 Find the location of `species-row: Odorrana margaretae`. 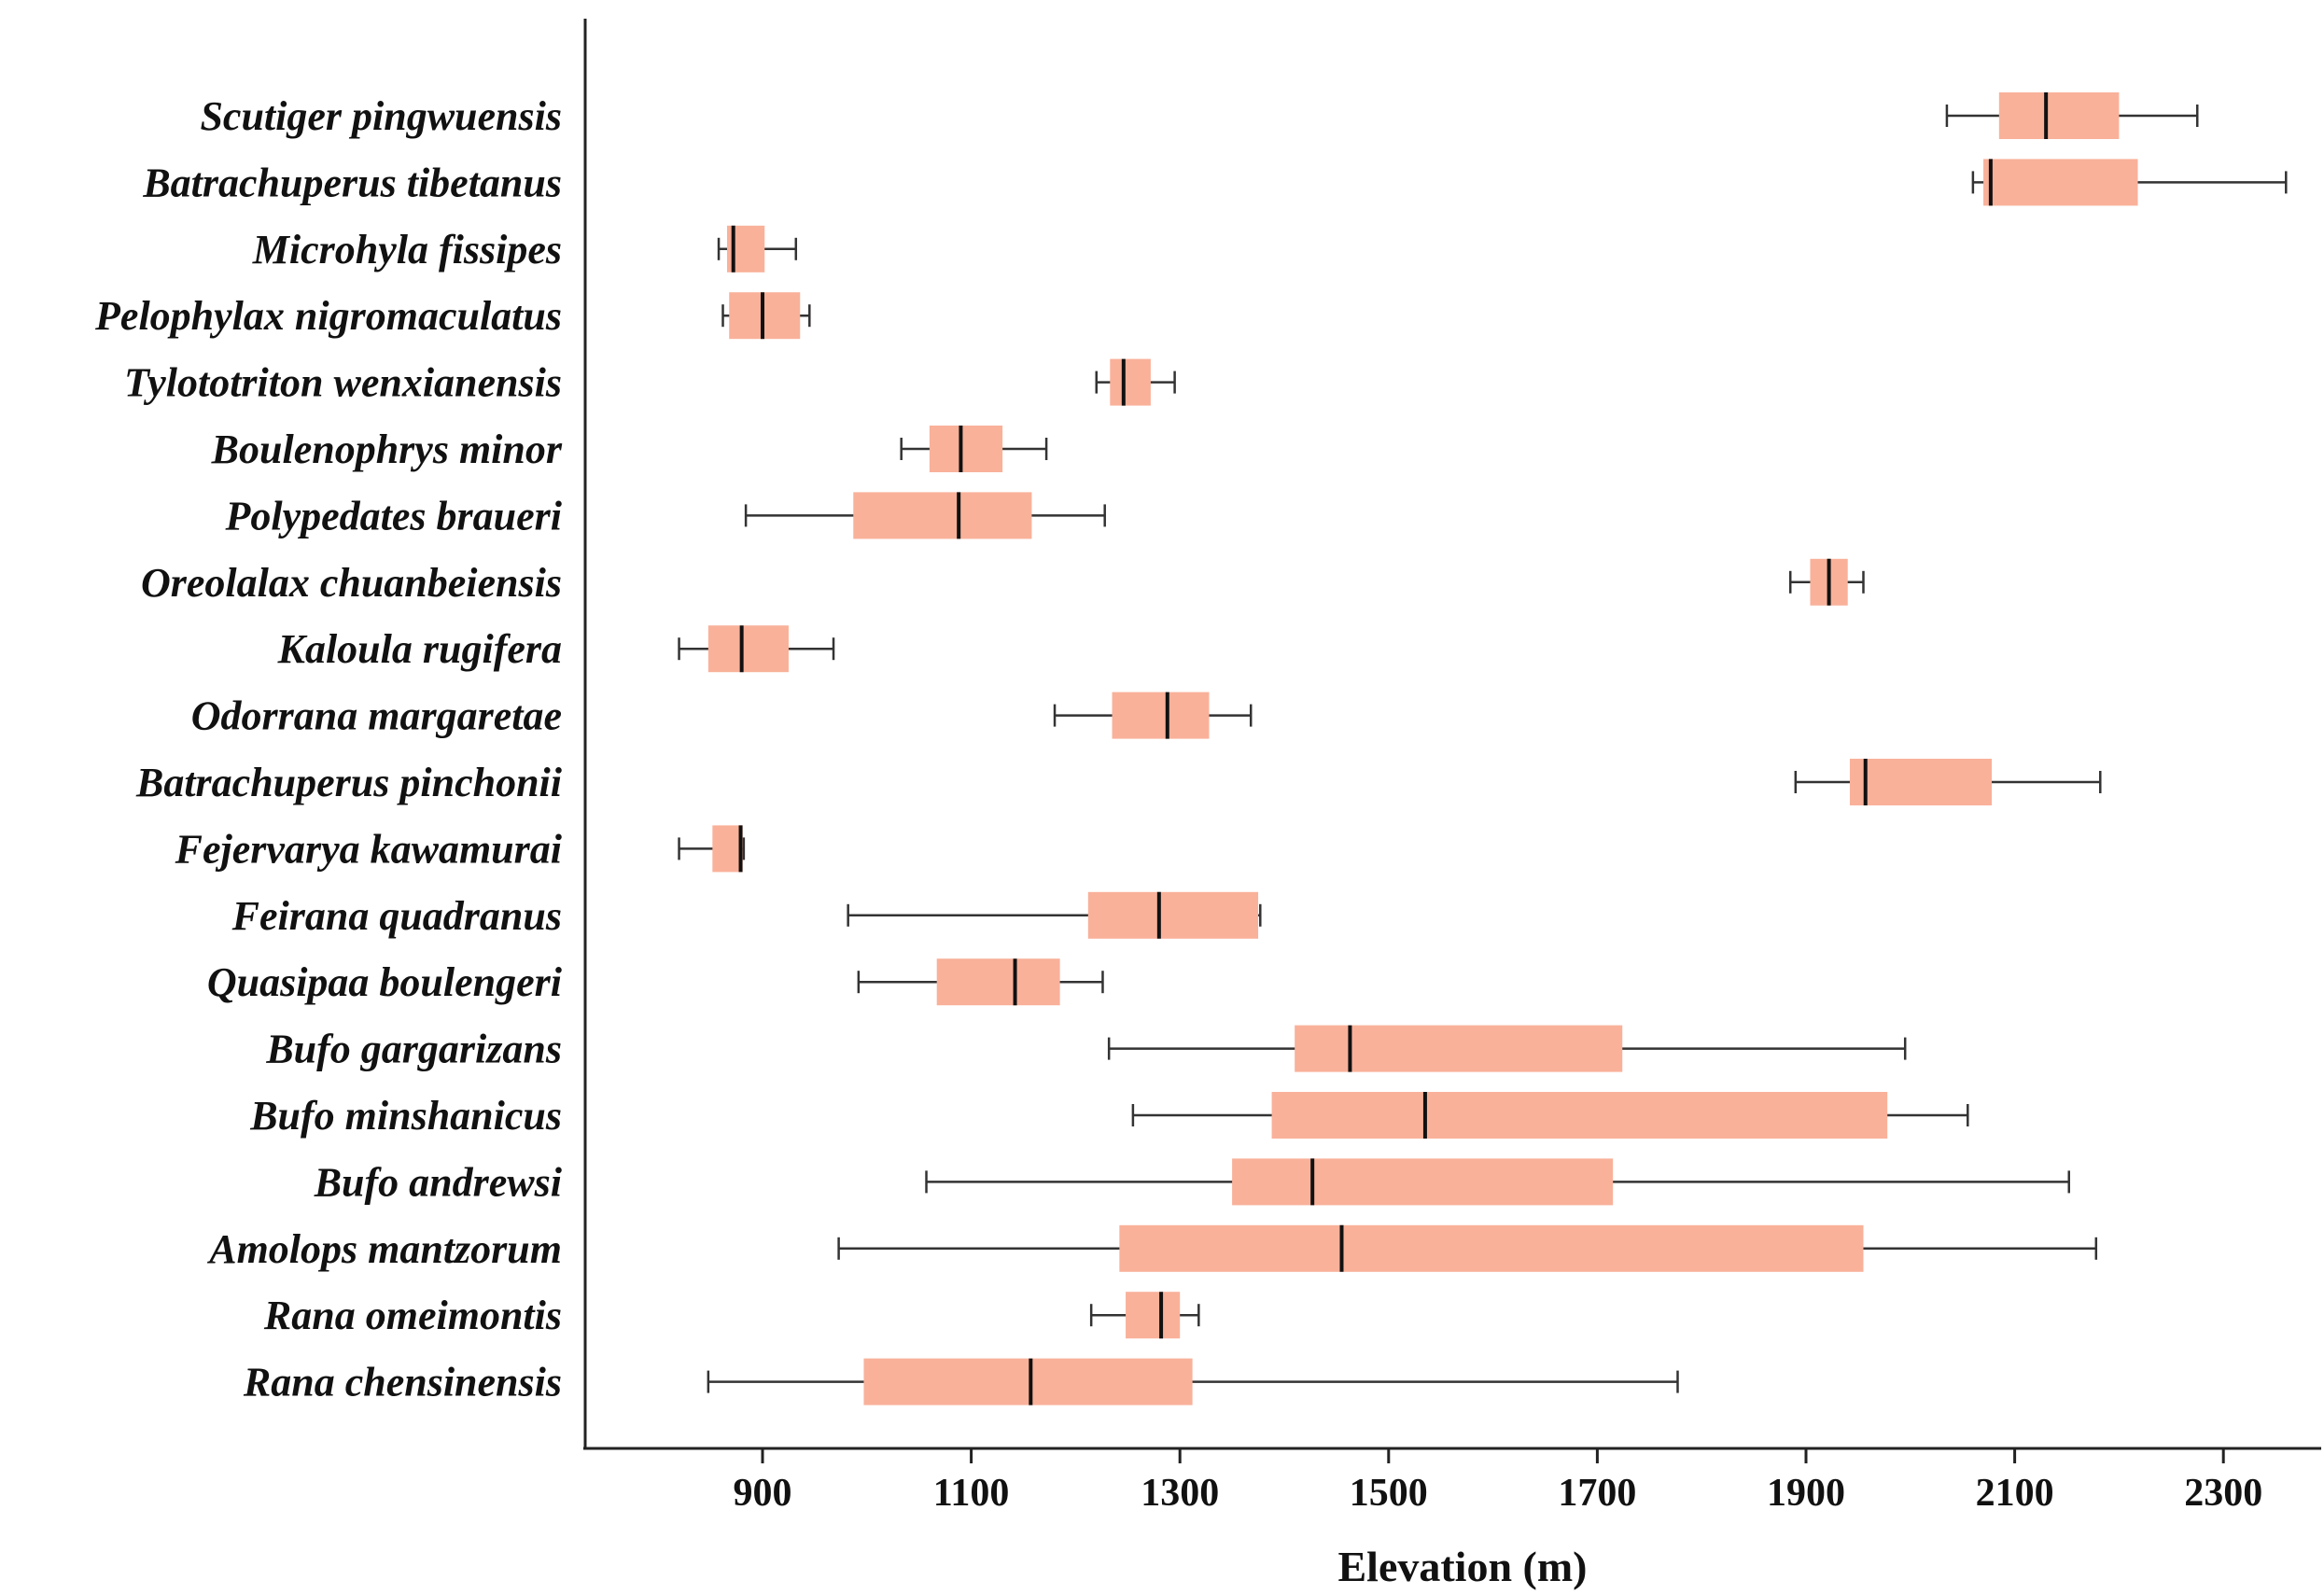

species-row: Odorrana margaretae is located at coordinates (722, 716).